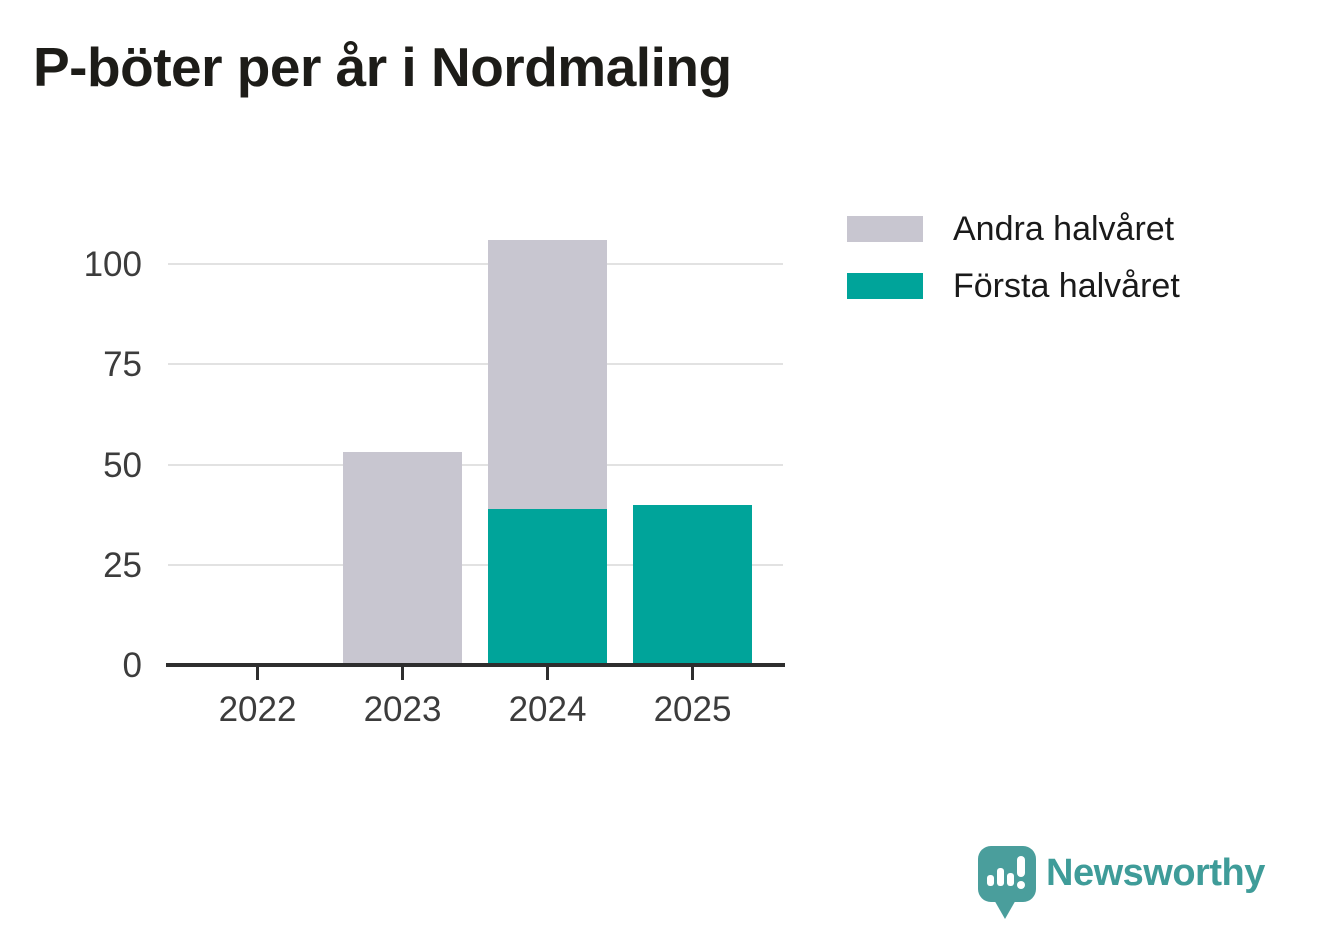 The width and height of the screenshot is (1322, 939). Describe the element at coordinates (122, 365) in the screenshot. I see `y-axis-tick-label: 75` at that location.